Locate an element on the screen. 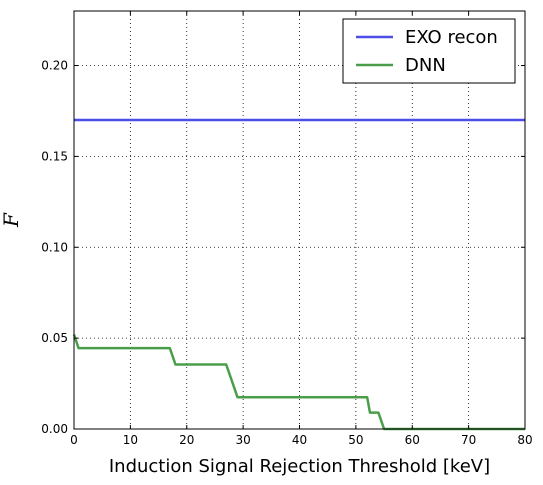 This screenshot has height=485, width=543. x-tick-label: 10 is located at coordinates (130, 440).